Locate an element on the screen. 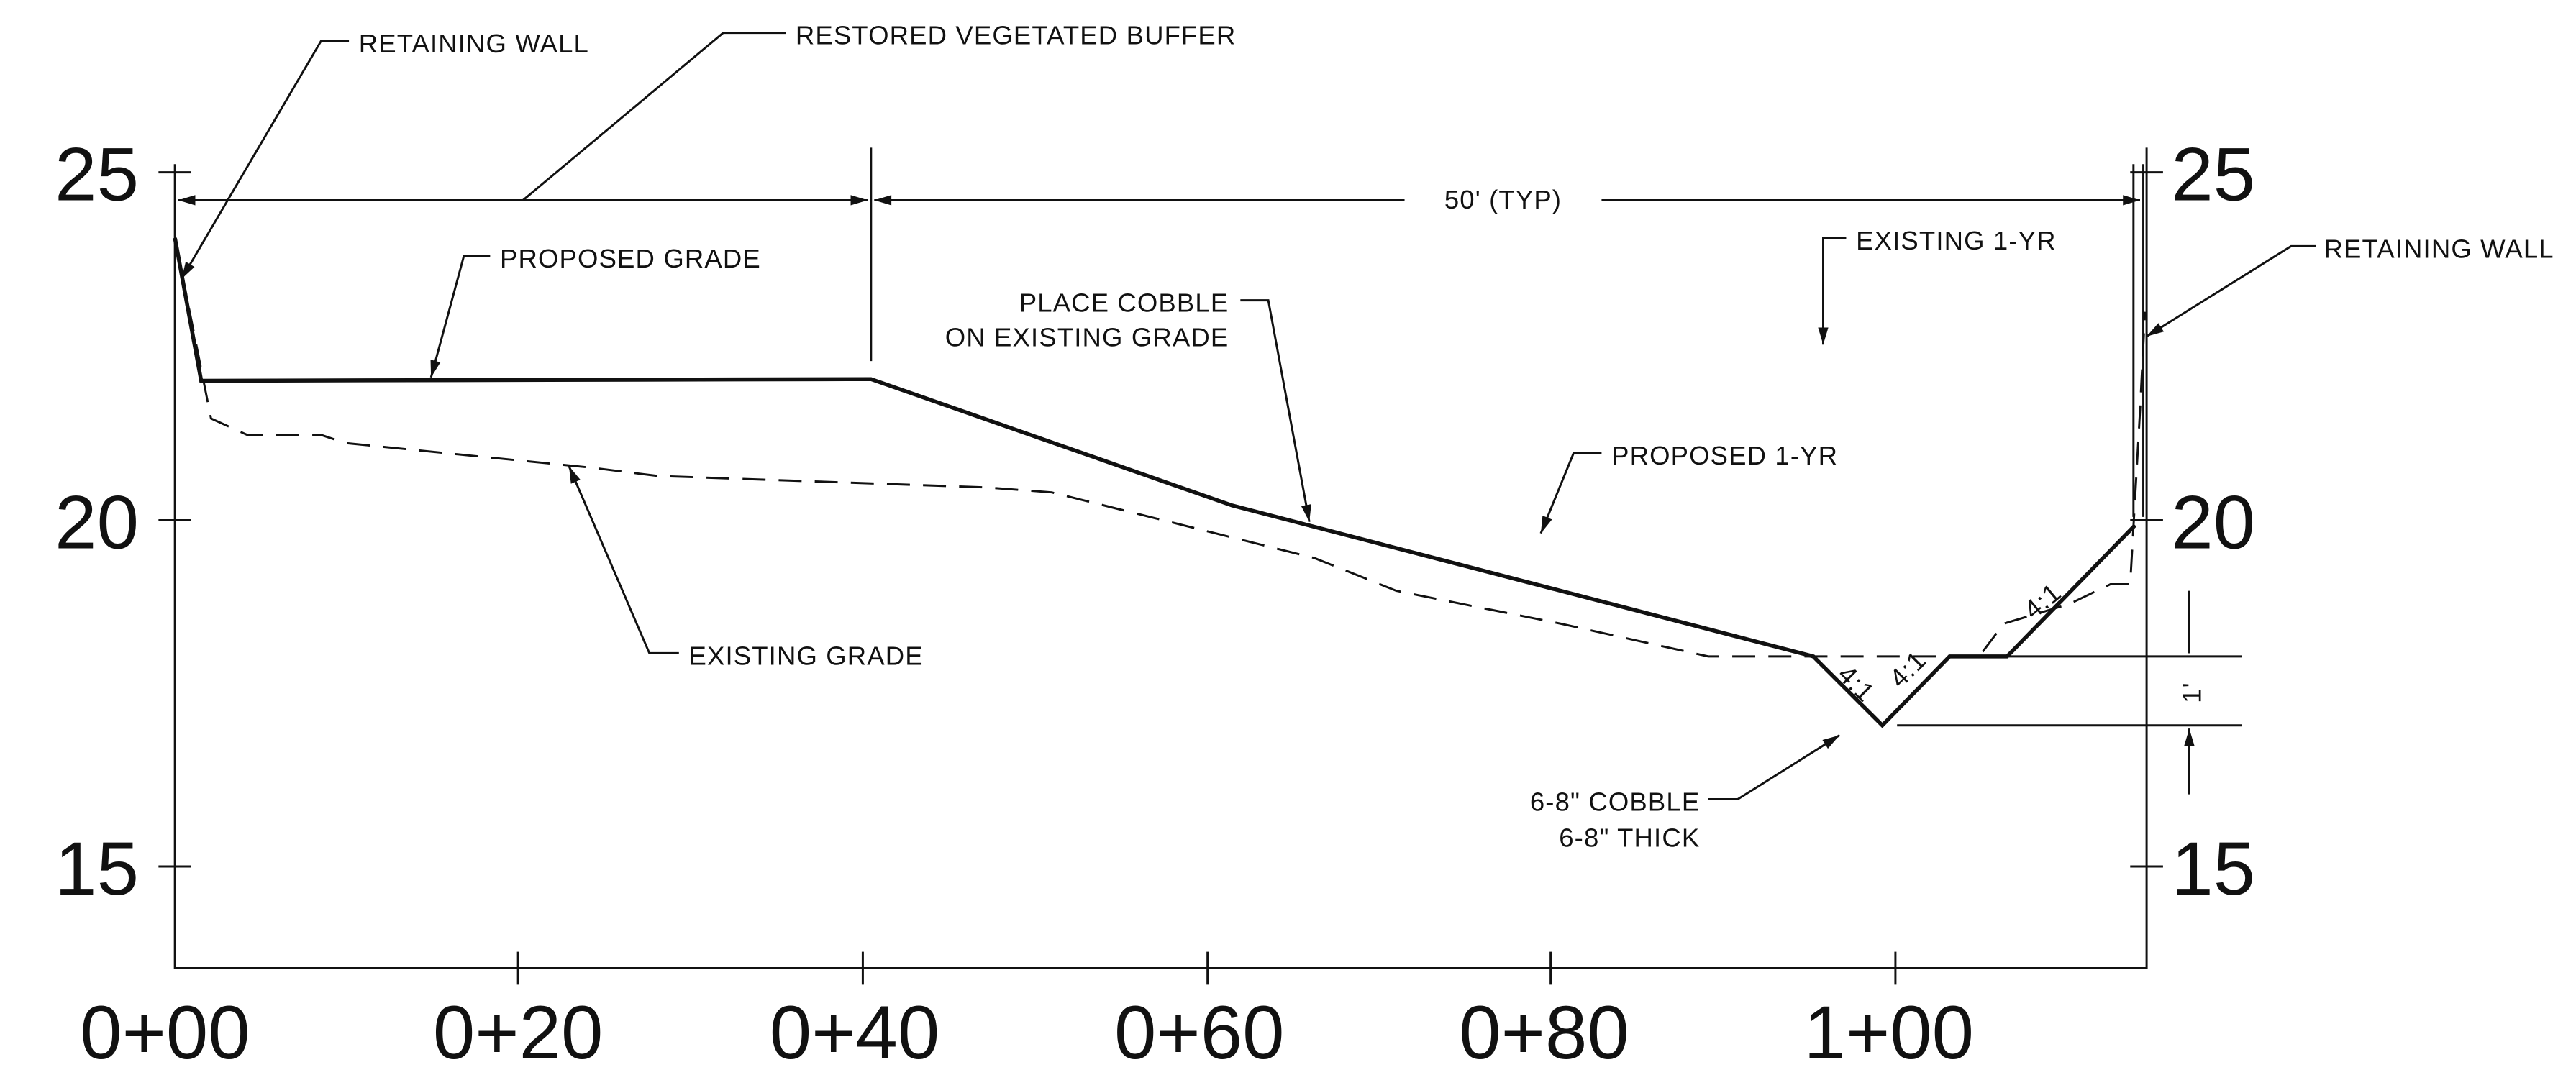 The image size is (2576, 1070). station: 0+60 is located at coordinates (1199, 1030).